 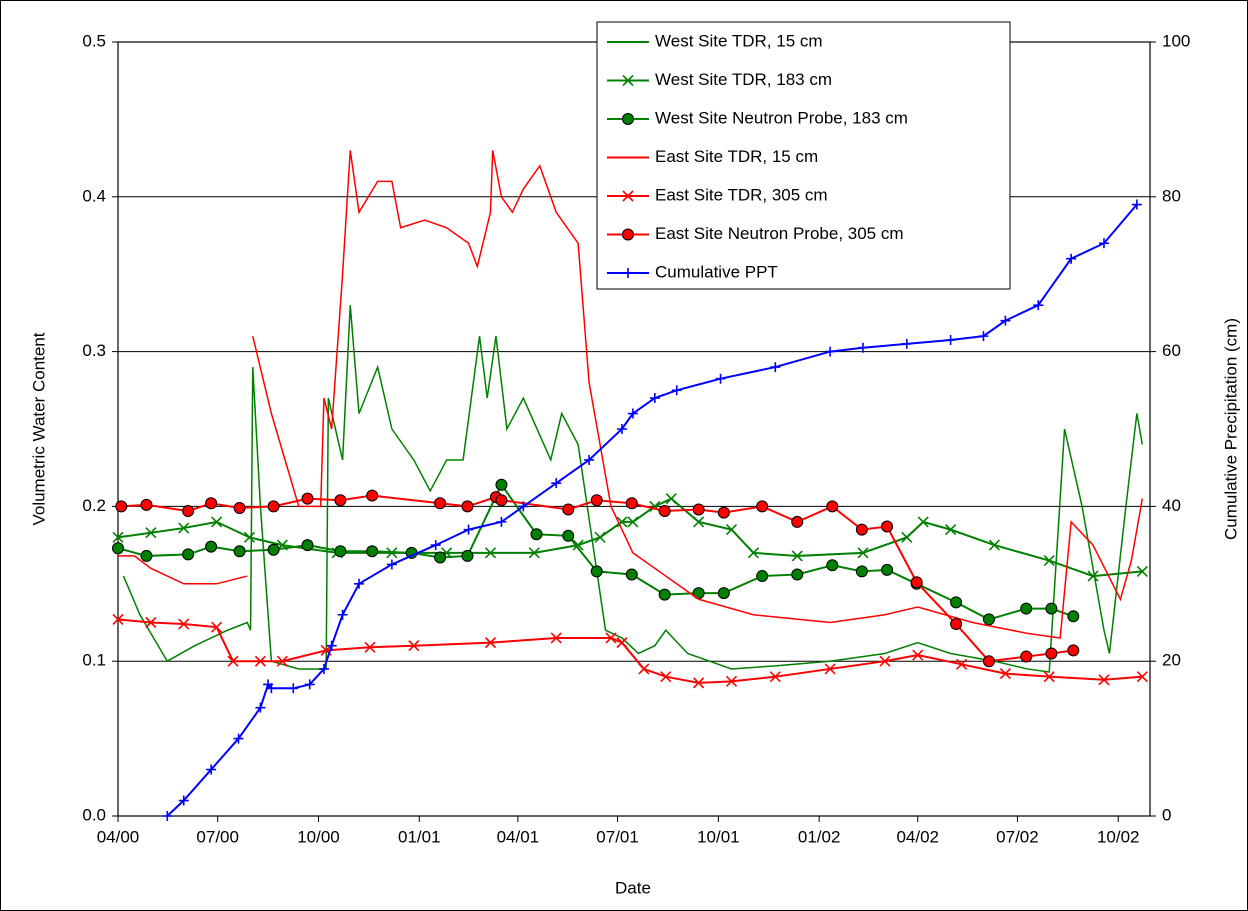 What do you see at coordinates (1171, 505) in the screenshot?
I see `y2-tick-label: 40` at bounding box center [1171, 505].